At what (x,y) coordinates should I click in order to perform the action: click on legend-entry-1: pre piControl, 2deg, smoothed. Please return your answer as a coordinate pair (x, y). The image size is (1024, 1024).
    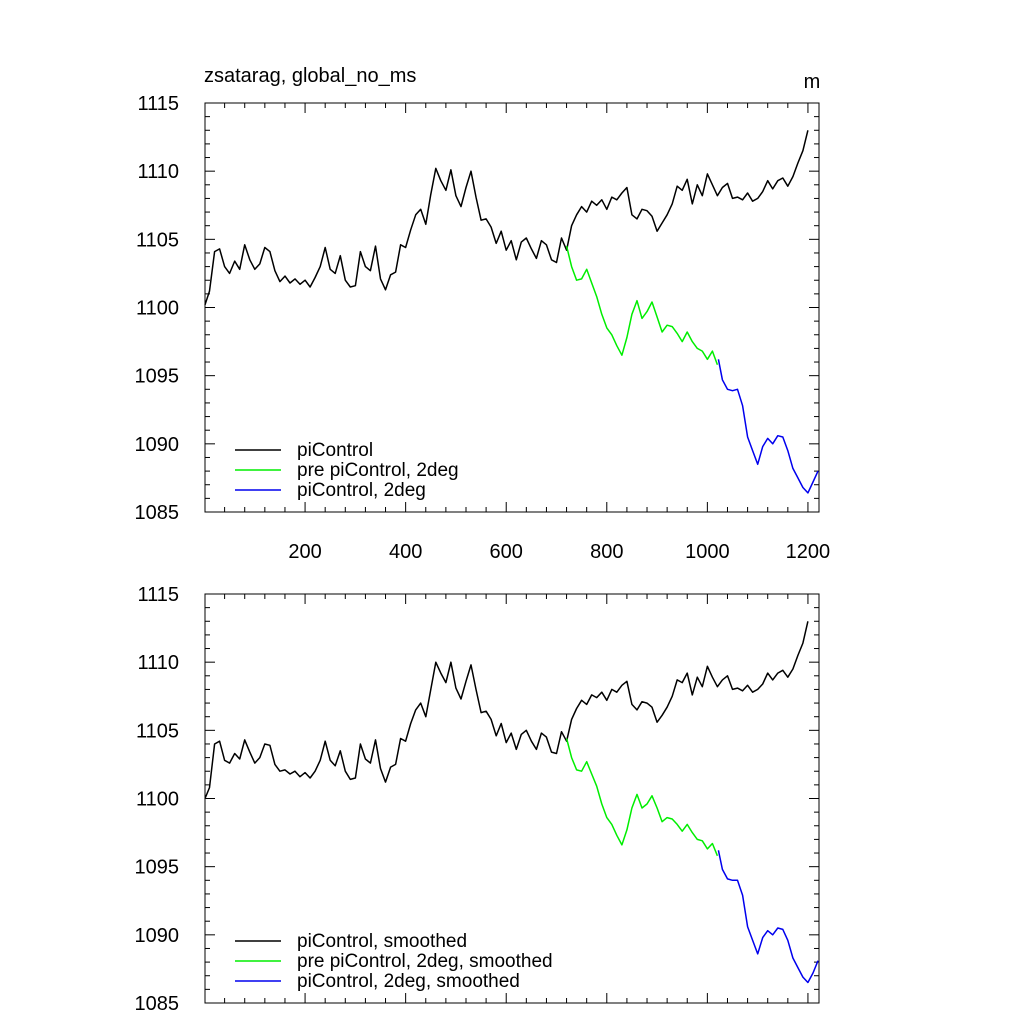
    Looking at the image, I should click on (425, 961).